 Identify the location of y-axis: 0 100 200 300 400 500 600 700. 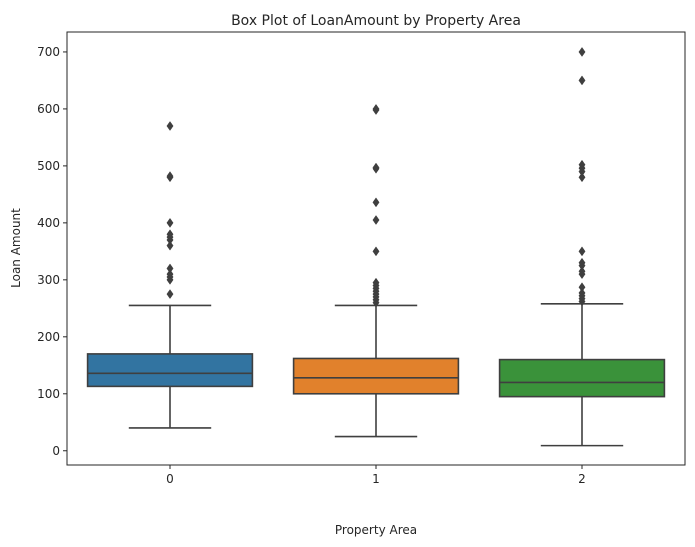
(52, 251).